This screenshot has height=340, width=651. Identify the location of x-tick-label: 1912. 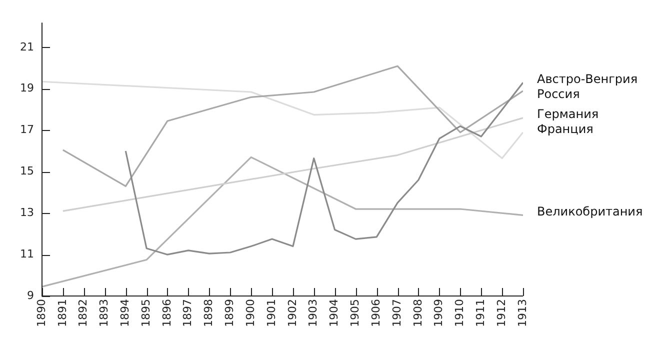
(501, 313).